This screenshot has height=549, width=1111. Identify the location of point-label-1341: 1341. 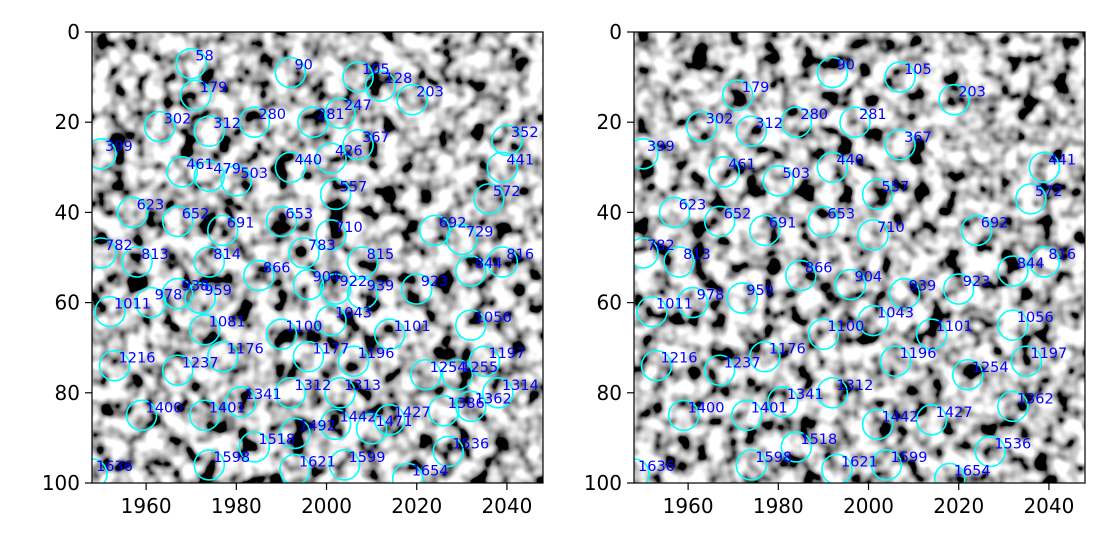
(263, 395).